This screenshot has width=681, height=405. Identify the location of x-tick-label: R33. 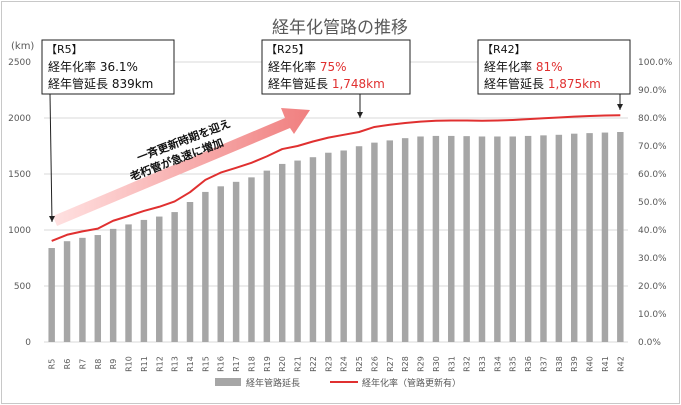
(482, 364).